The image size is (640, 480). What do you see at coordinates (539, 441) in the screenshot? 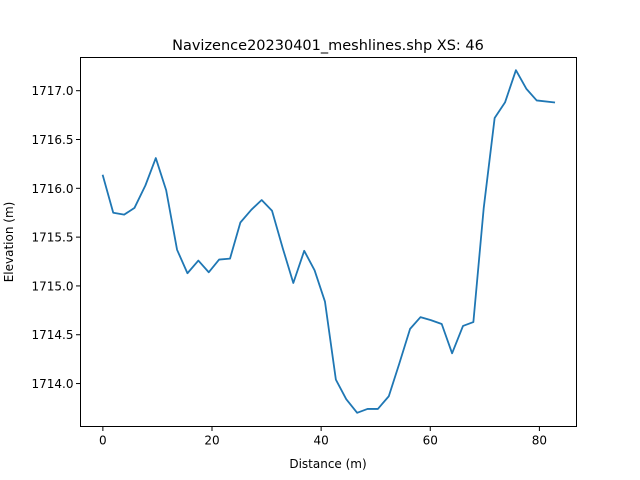
I see `x-tick-label: 80` at bounding box center [539, 441].